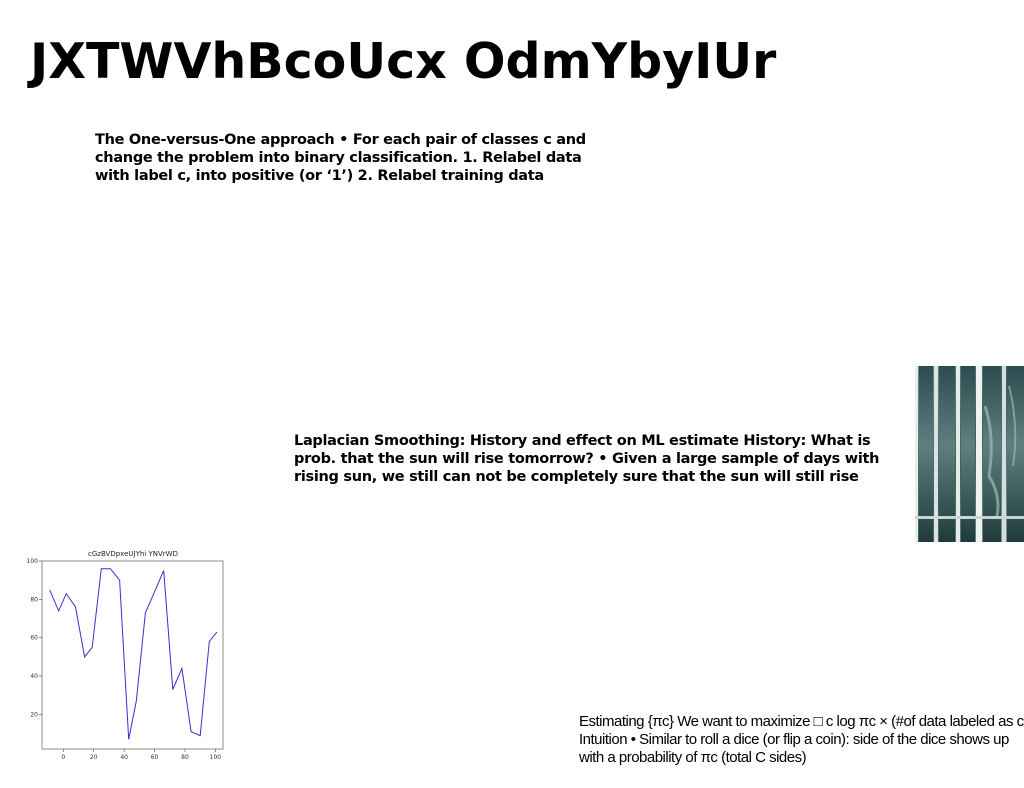 The height and width of the screenshot is (788, 1024). I want to click on x-tick-label: 40, so click(124, 757).